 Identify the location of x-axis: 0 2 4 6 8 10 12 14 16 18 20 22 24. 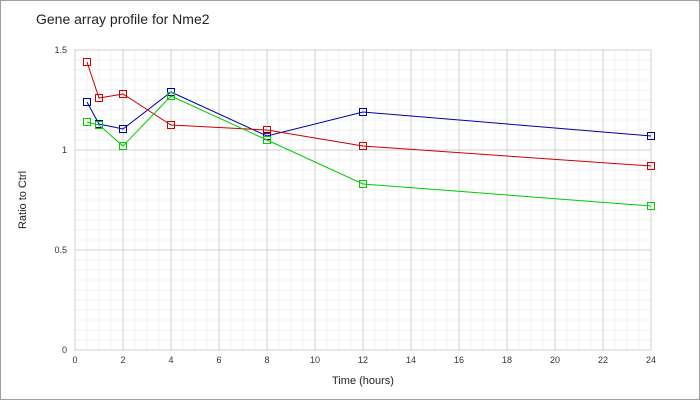
(364, 360).